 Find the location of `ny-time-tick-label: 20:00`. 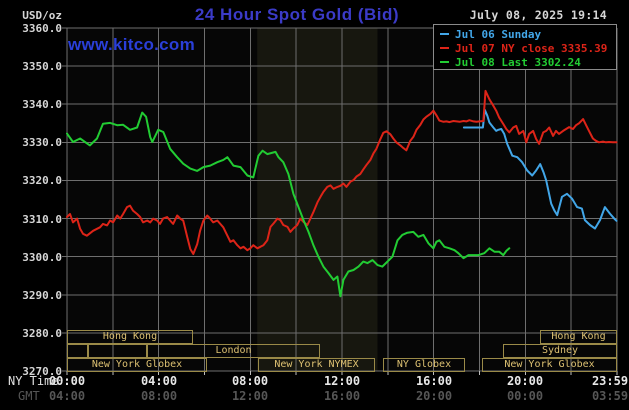

ny-time-tick-label: 20:00 is located at coordinates (525, 381).